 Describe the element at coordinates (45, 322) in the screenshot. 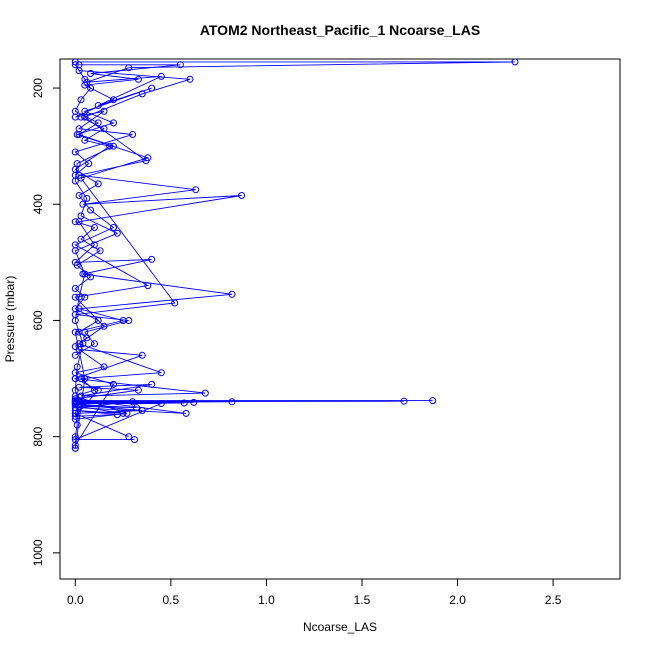

I see `y-axis: 200 400 600 800 1000` at that location.